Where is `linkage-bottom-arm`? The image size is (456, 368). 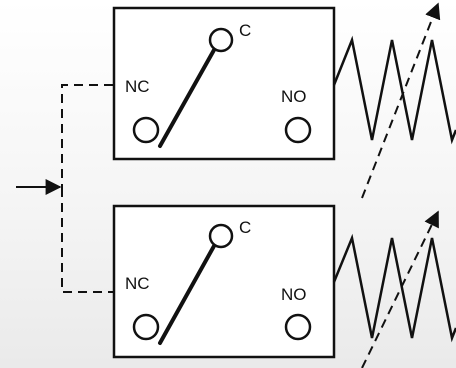 linkage-bottom-arm is located at coordinates (87, 240).